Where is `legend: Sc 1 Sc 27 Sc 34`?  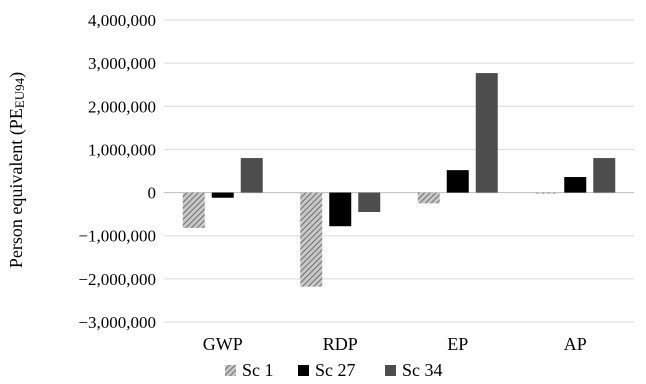 legend: Sc 1 Sc 27 Sc 34 is located at coordinates (334, 370).